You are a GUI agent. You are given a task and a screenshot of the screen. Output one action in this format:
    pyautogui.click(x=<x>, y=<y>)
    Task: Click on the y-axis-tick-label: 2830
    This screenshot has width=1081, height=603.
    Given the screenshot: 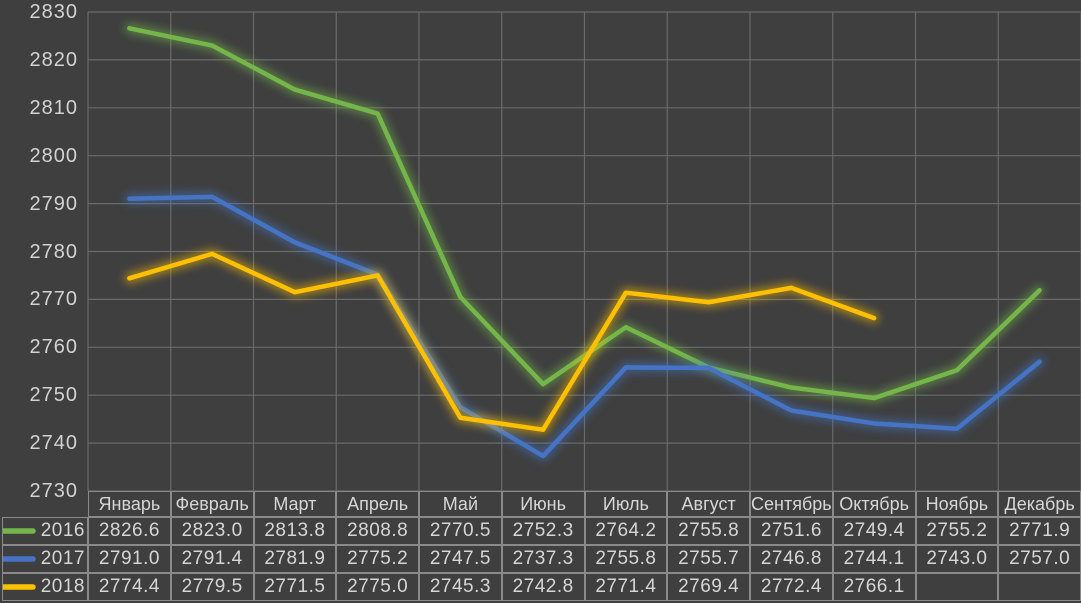 What is the action you would take?
    pyautogui.click(x=53, y=12)
    